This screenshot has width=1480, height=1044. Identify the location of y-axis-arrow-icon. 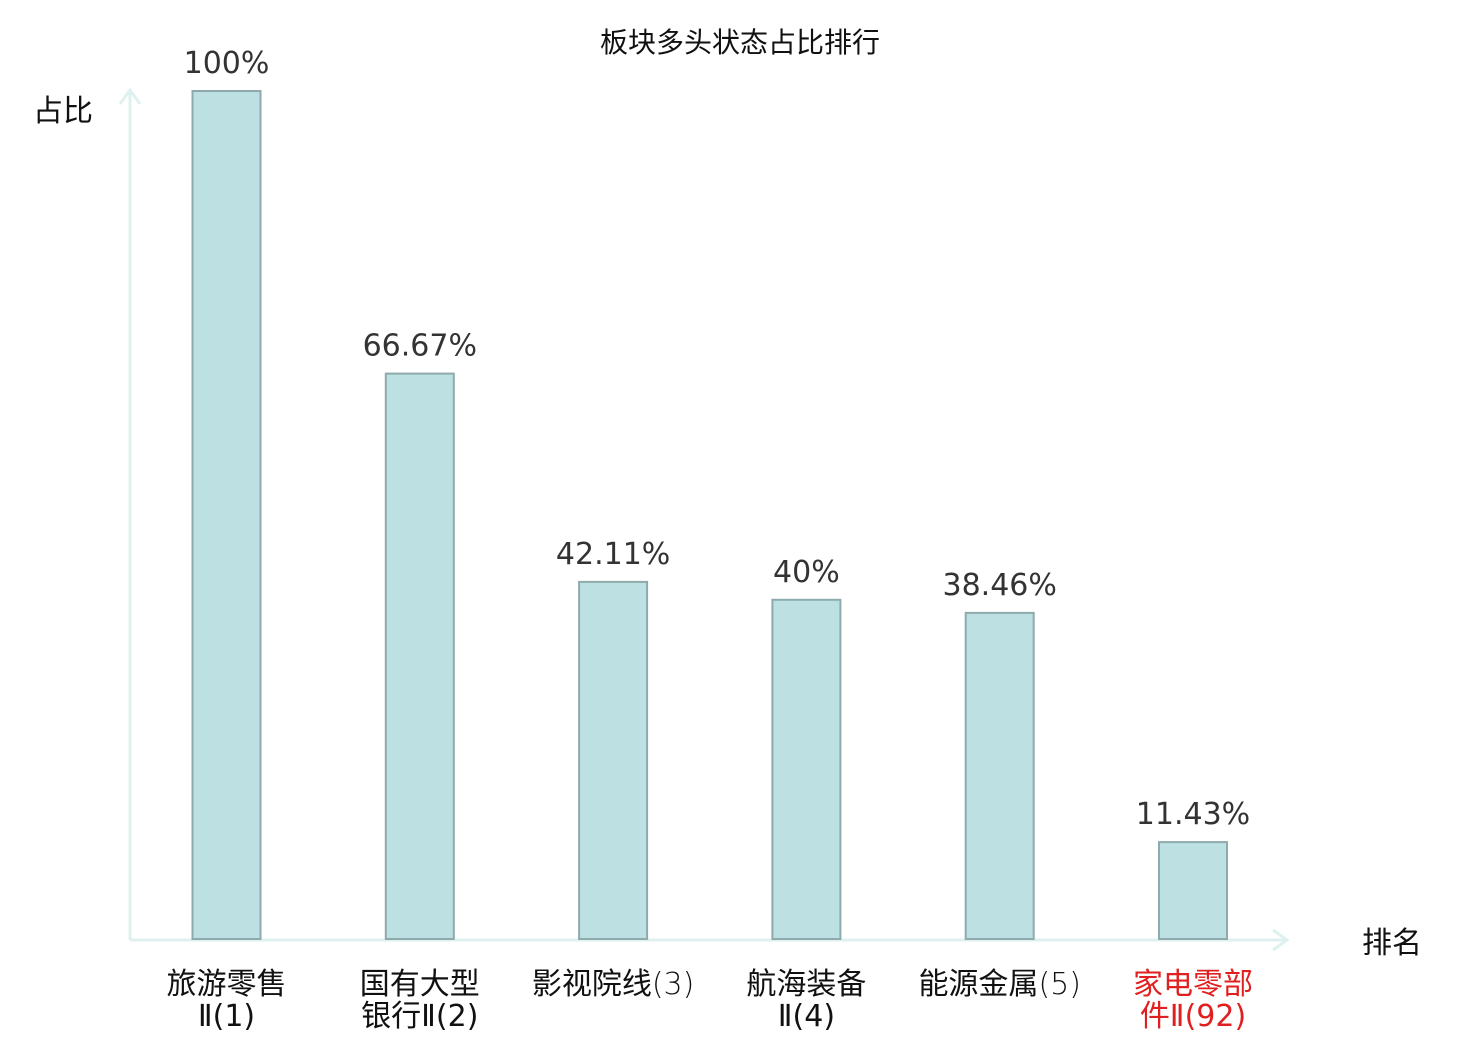
(130, 96).